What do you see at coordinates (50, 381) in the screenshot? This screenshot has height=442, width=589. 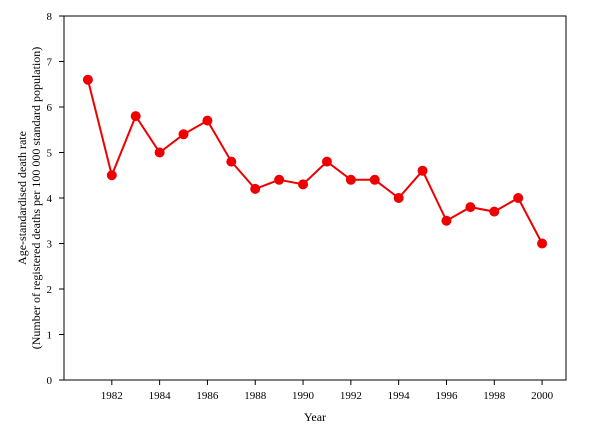 I see `y-tick-label: 0` at bounding box center [50, 381].